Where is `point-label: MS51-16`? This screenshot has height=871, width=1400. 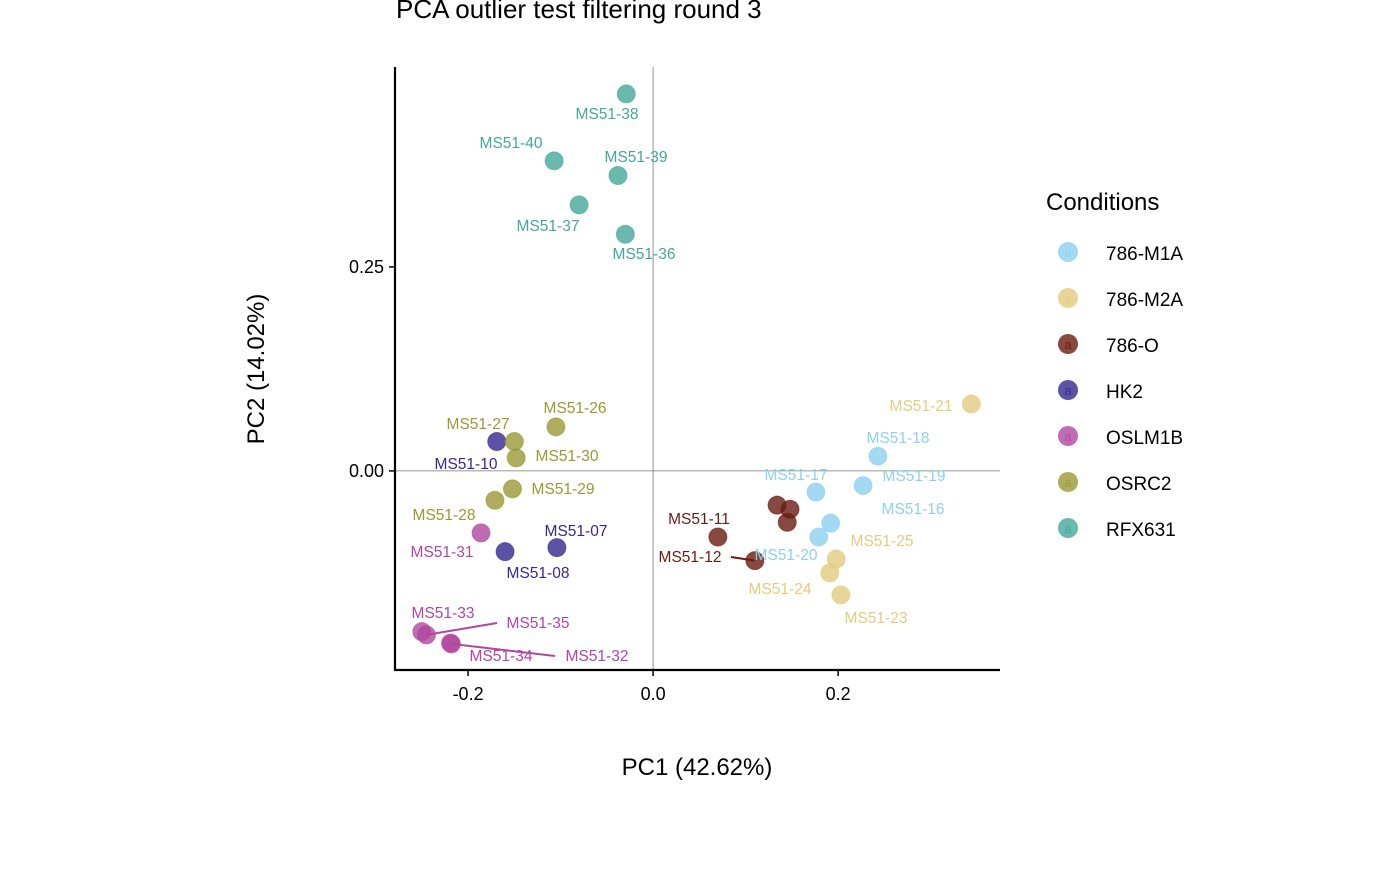
point-label: MS51-16 is located at coordinates (913, 509).